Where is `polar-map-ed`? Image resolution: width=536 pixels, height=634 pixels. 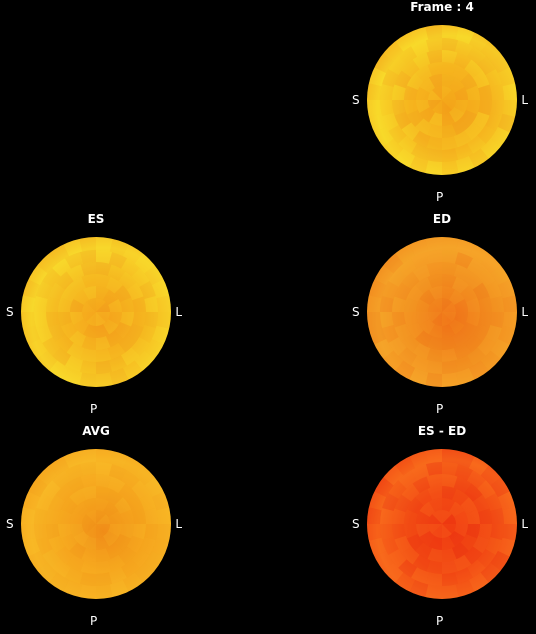 polar-map-ed is located at coordinates (442, 312).